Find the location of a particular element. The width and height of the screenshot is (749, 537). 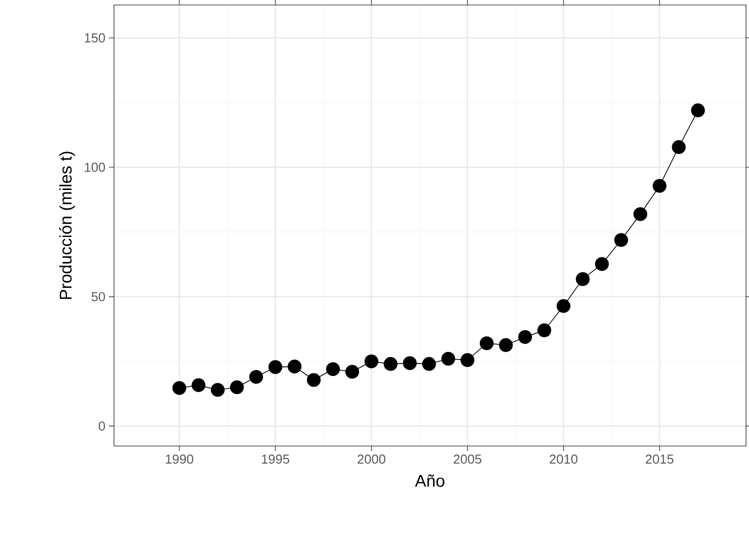

x-tick-label: 2010 is located at coordinates (564, 459).